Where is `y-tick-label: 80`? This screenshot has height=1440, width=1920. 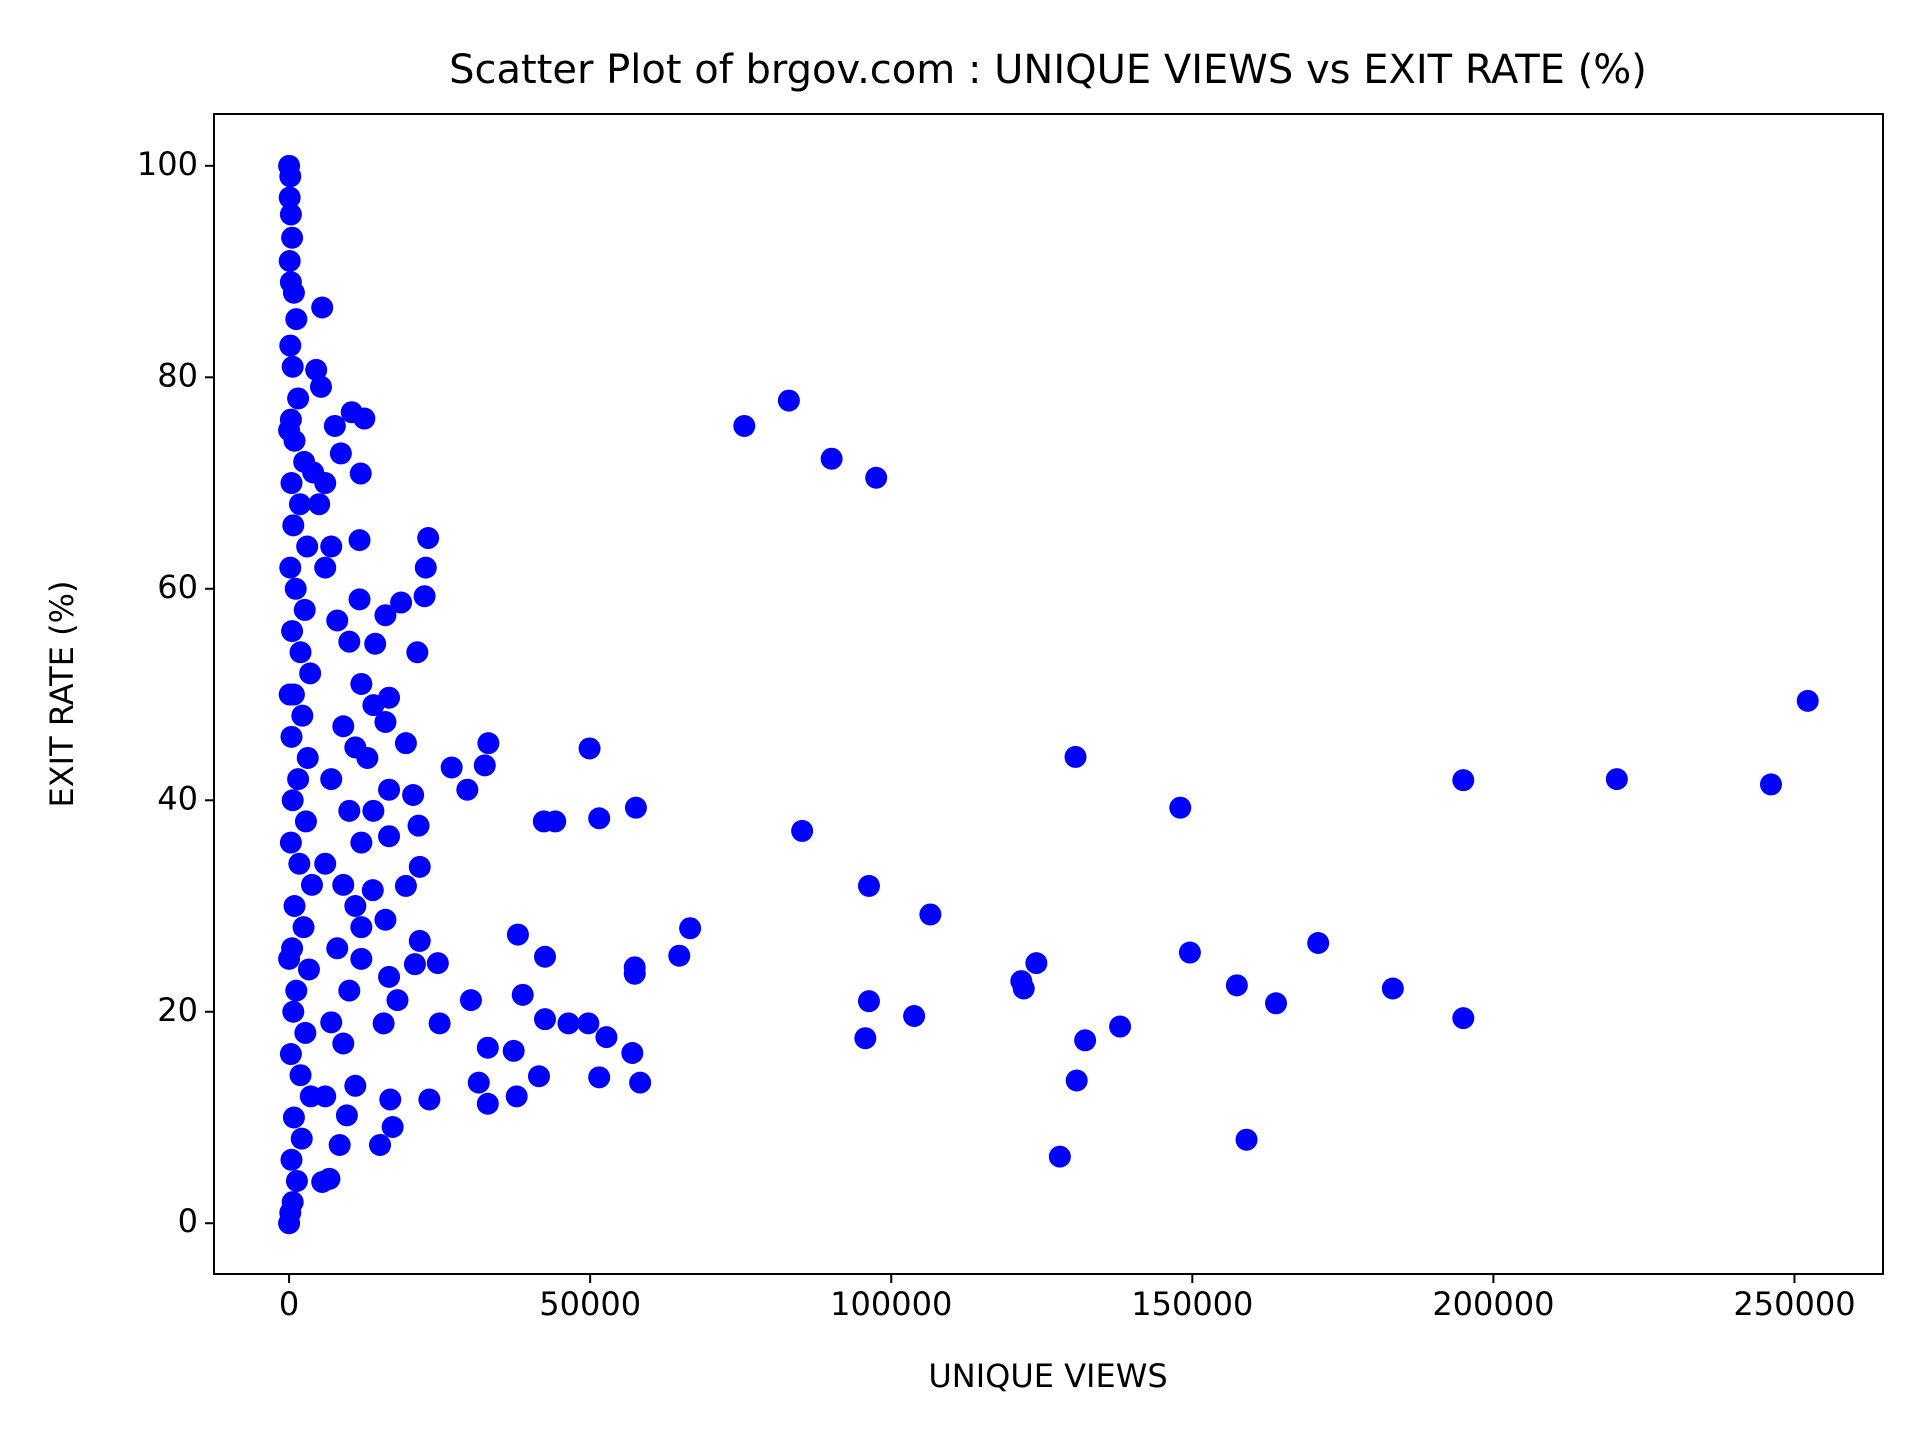
y-tick-label: 80 is located at coordinates (177, 375).